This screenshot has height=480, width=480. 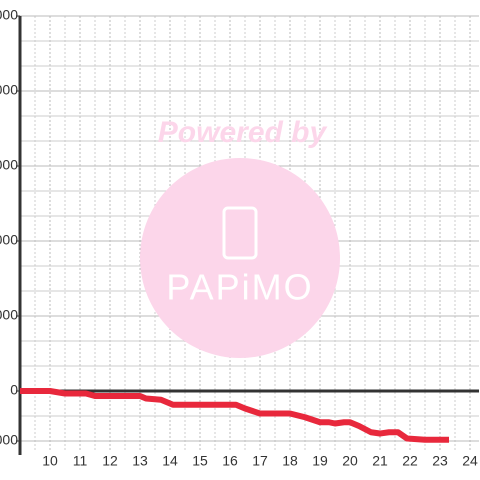 I want to click on y-tick-label: 60,000, so click(x=9, y=240).